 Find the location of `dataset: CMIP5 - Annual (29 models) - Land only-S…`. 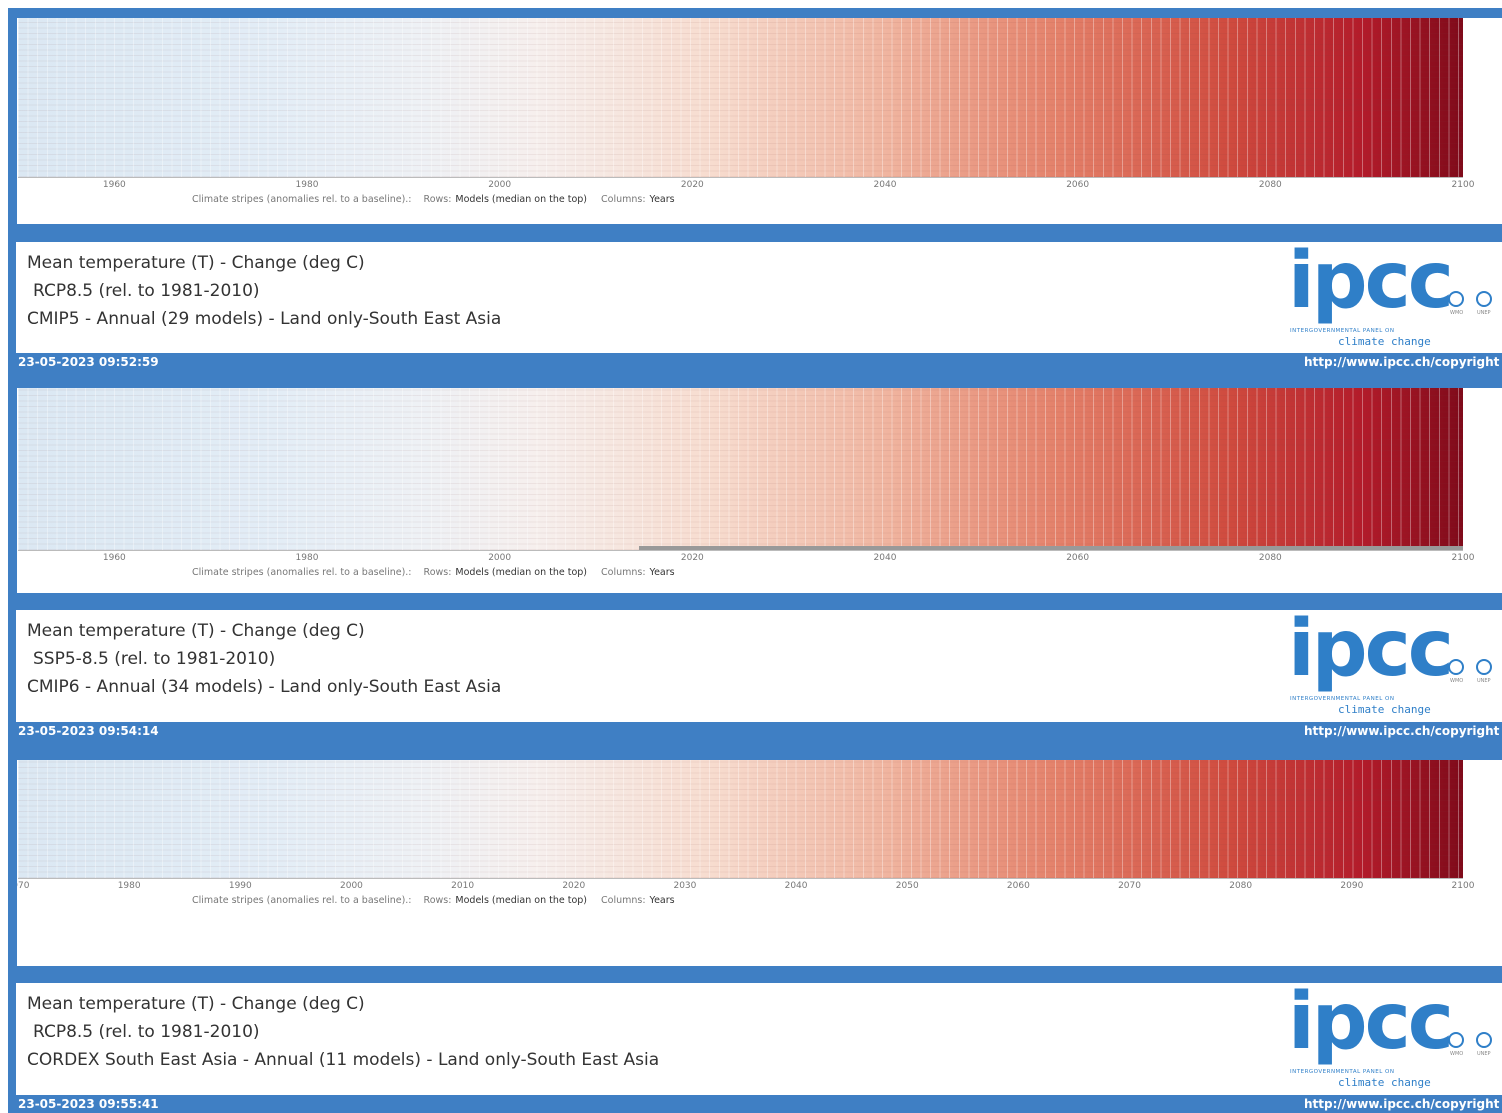

dataset: CMIP5 - Annual (29 models) - Land only-S… is located at coordinates (264, 319).